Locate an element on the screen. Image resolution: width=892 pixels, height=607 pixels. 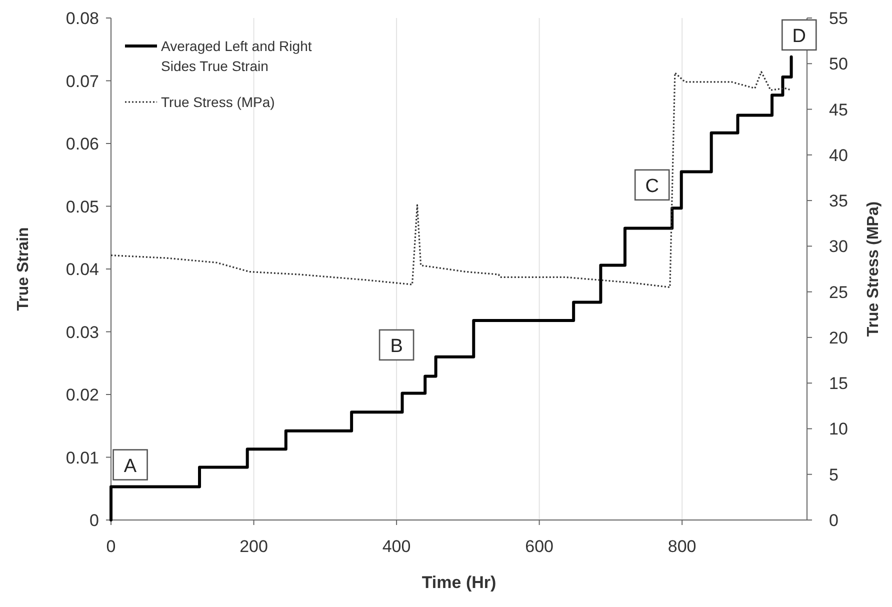
y-tick-label: 0.03 is located at coordinates (82, 332).